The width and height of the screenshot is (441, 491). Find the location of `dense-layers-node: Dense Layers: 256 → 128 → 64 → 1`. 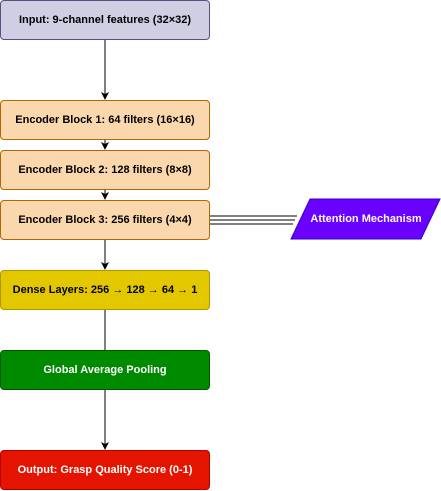

dense-layers-node: Dense Layers: 256 → 128 → 64 → 1 is located at coordinates (105, 290).